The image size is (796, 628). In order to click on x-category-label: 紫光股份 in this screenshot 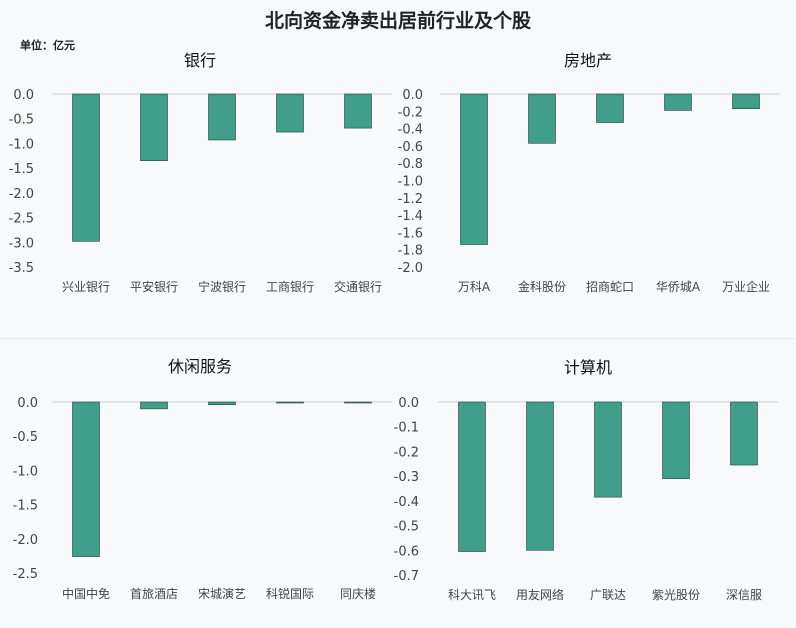, I will do `click(676, 595)`.